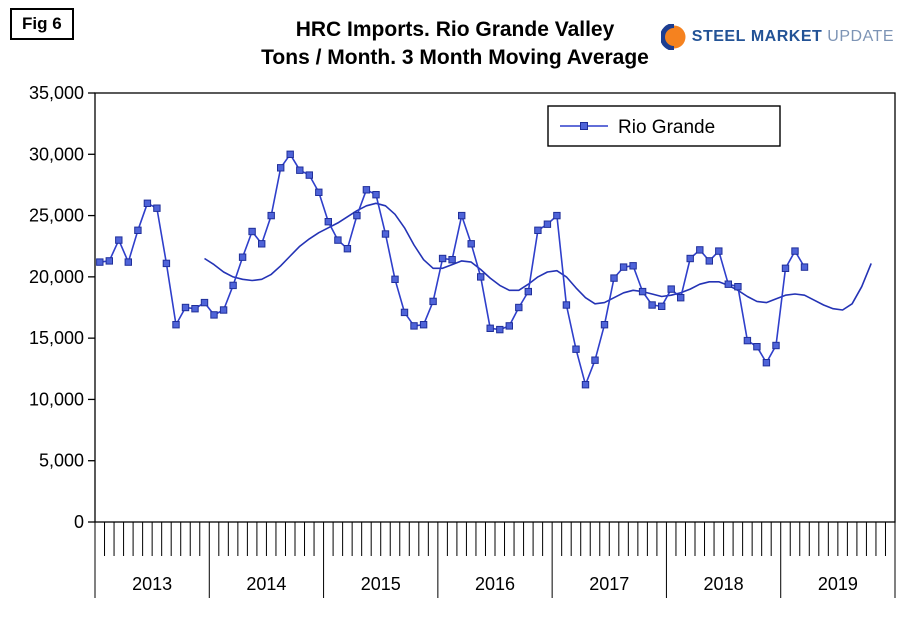  I want to click on x-axis-year-label: 2018, so click(724, 584).